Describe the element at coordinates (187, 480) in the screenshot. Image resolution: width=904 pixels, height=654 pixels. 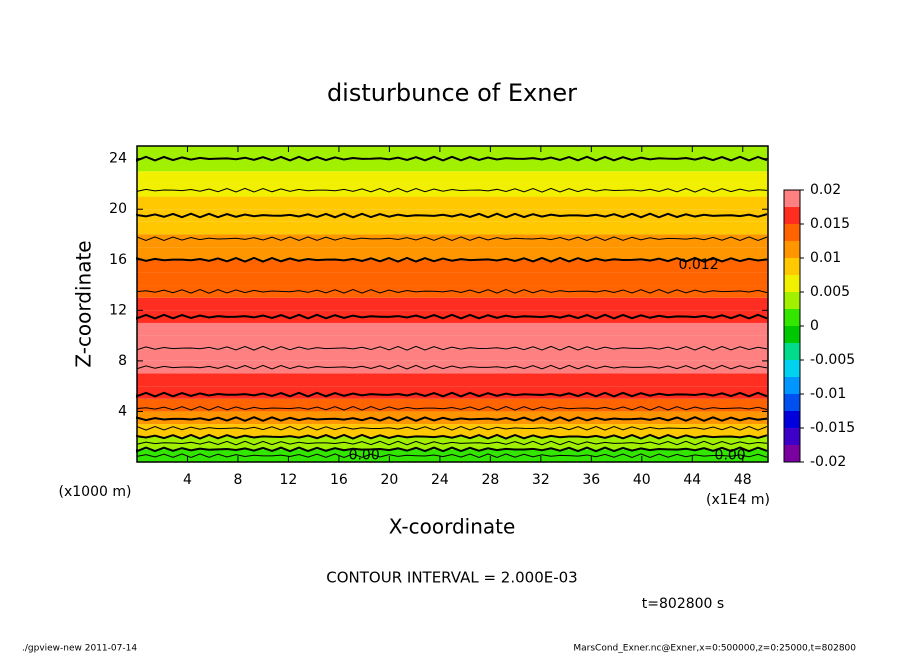
I see `x-tick-label: 4` at that location.